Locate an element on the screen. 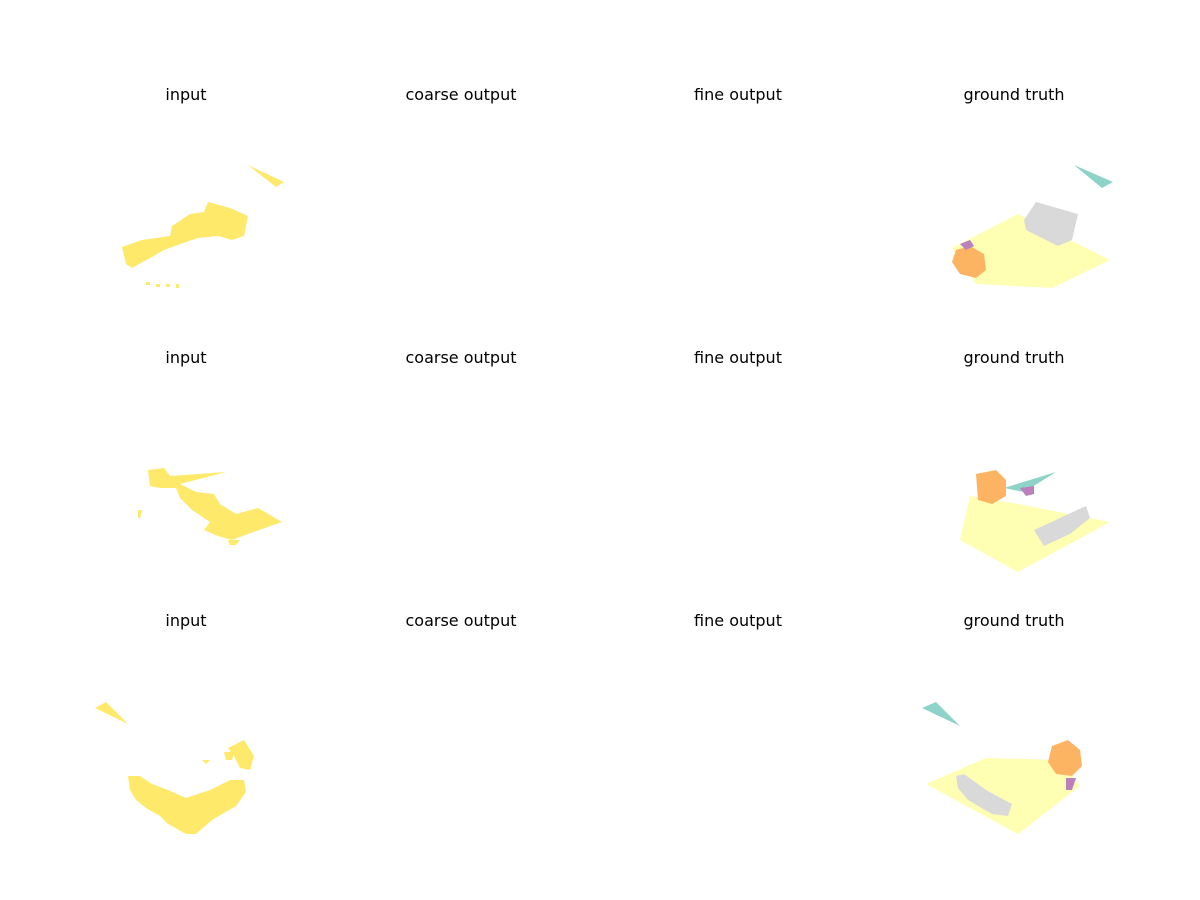  row2-gt-table is located at coordinates (1062, 526).